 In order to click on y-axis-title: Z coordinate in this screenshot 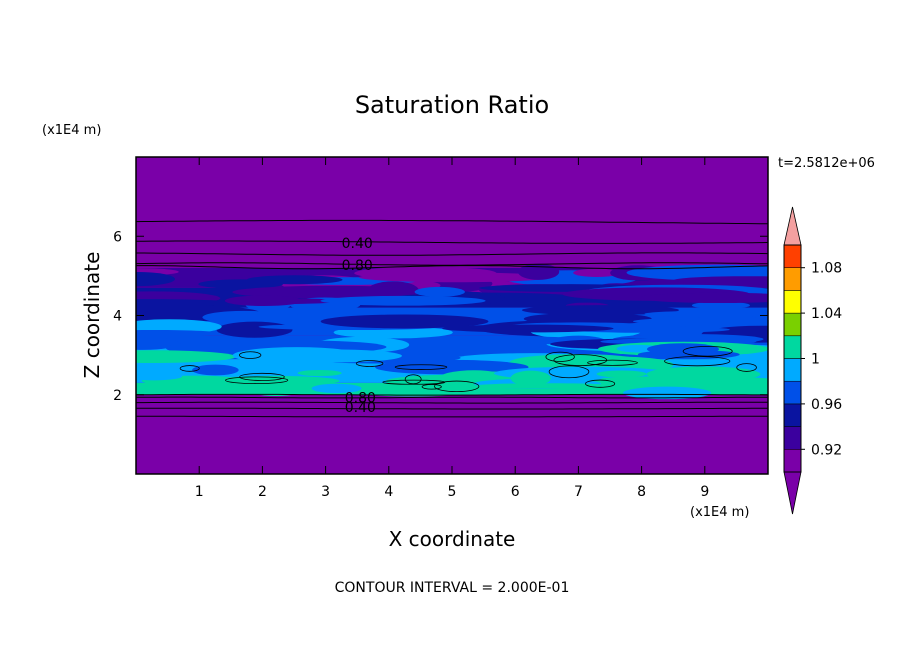, I will do `click(92, 315)`.